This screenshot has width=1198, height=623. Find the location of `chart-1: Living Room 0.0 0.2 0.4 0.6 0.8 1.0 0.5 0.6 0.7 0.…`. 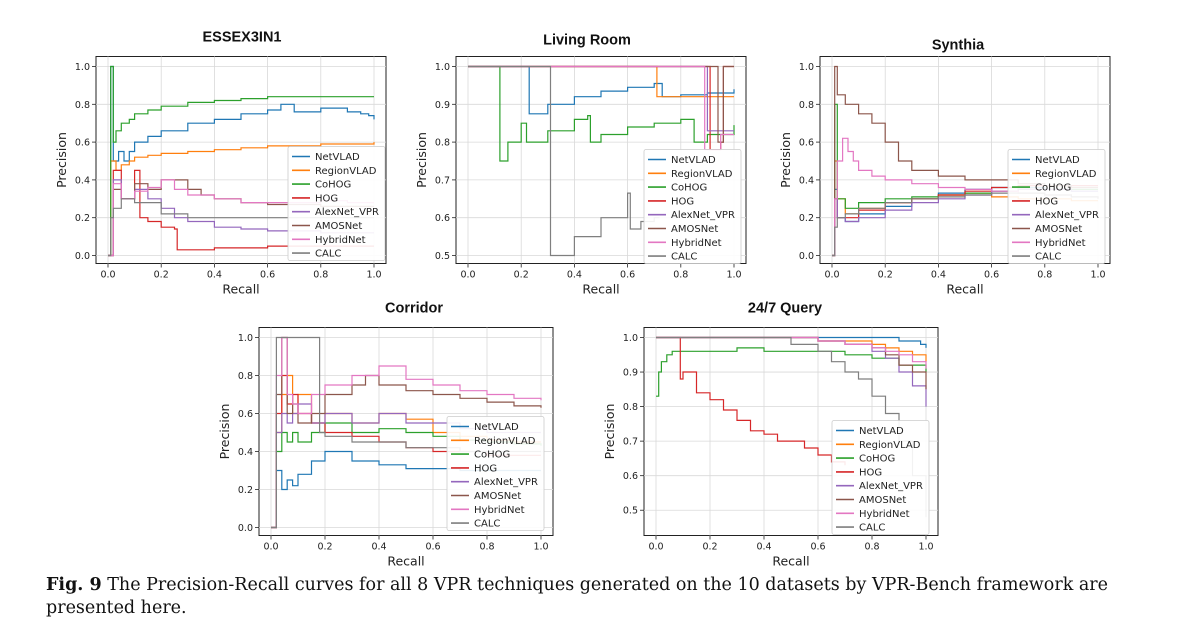

chart-1: Living Room 0.0 0.2 0.4 0.6 0.8 1.0 0.5 0.6 0.7 0.… is located at coordinates (580, 165).